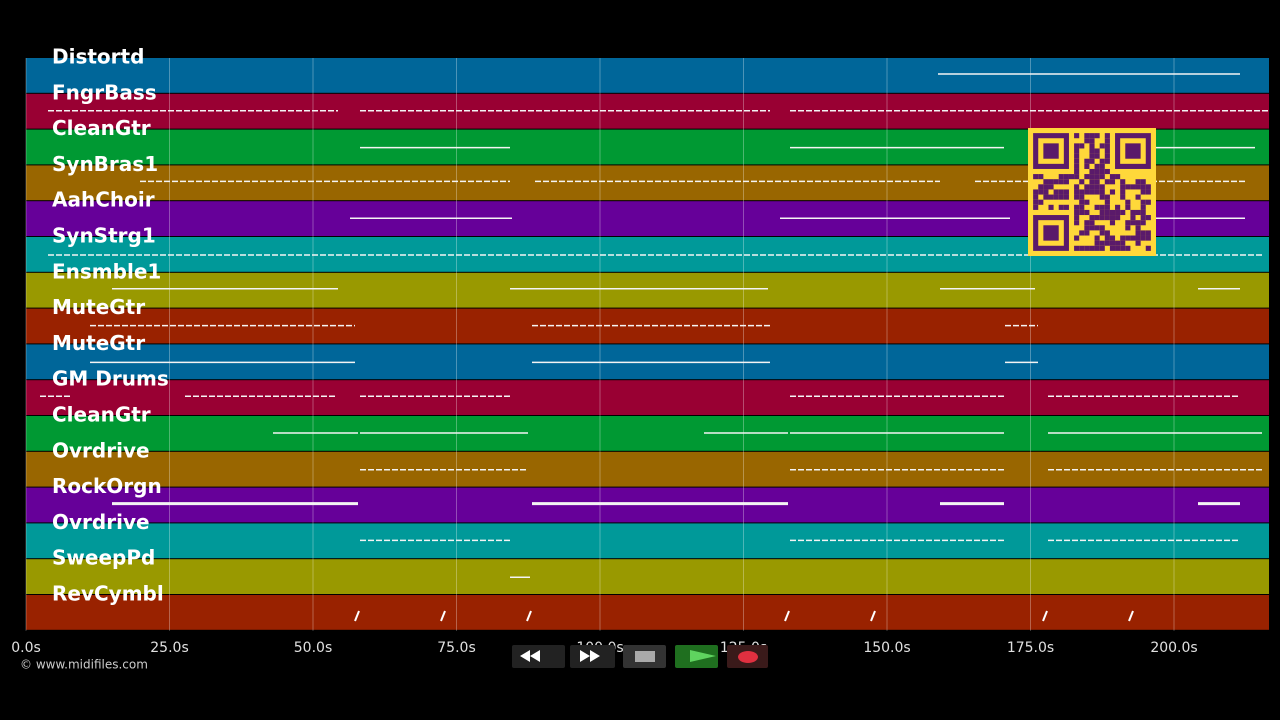 This screenshot has width=1280, height=720. I want to click on track-label: GM Drums, so click(110, 379).